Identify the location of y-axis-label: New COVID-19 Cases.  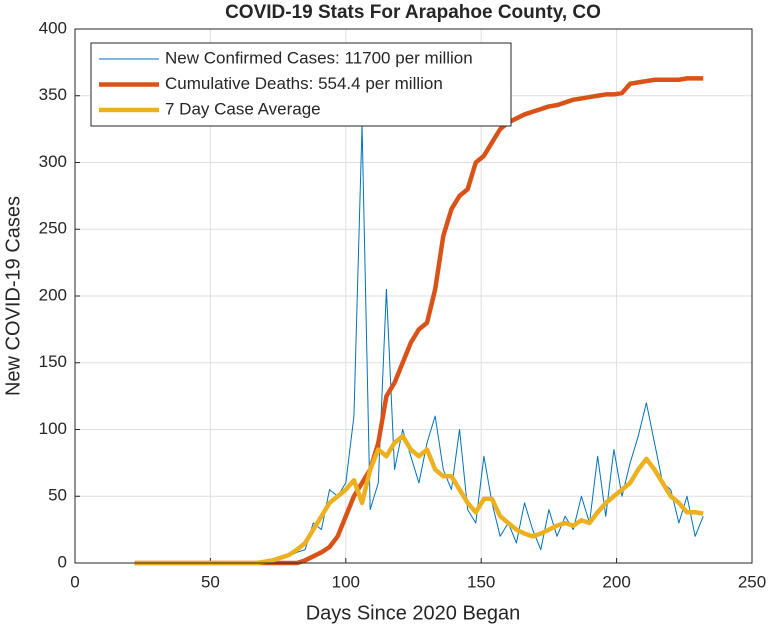
(13, 296).